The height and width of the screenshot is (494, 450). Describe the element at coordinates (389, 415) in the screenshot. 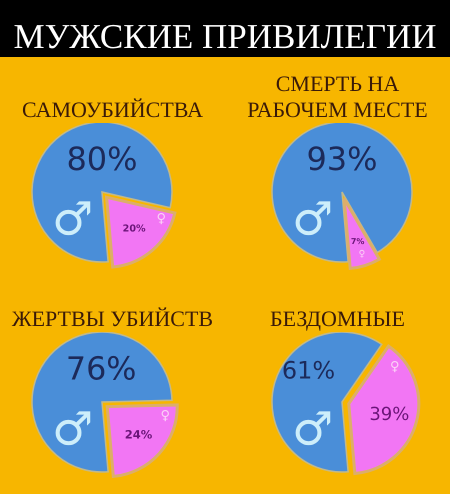

I see `data-label: 39%` at that location.